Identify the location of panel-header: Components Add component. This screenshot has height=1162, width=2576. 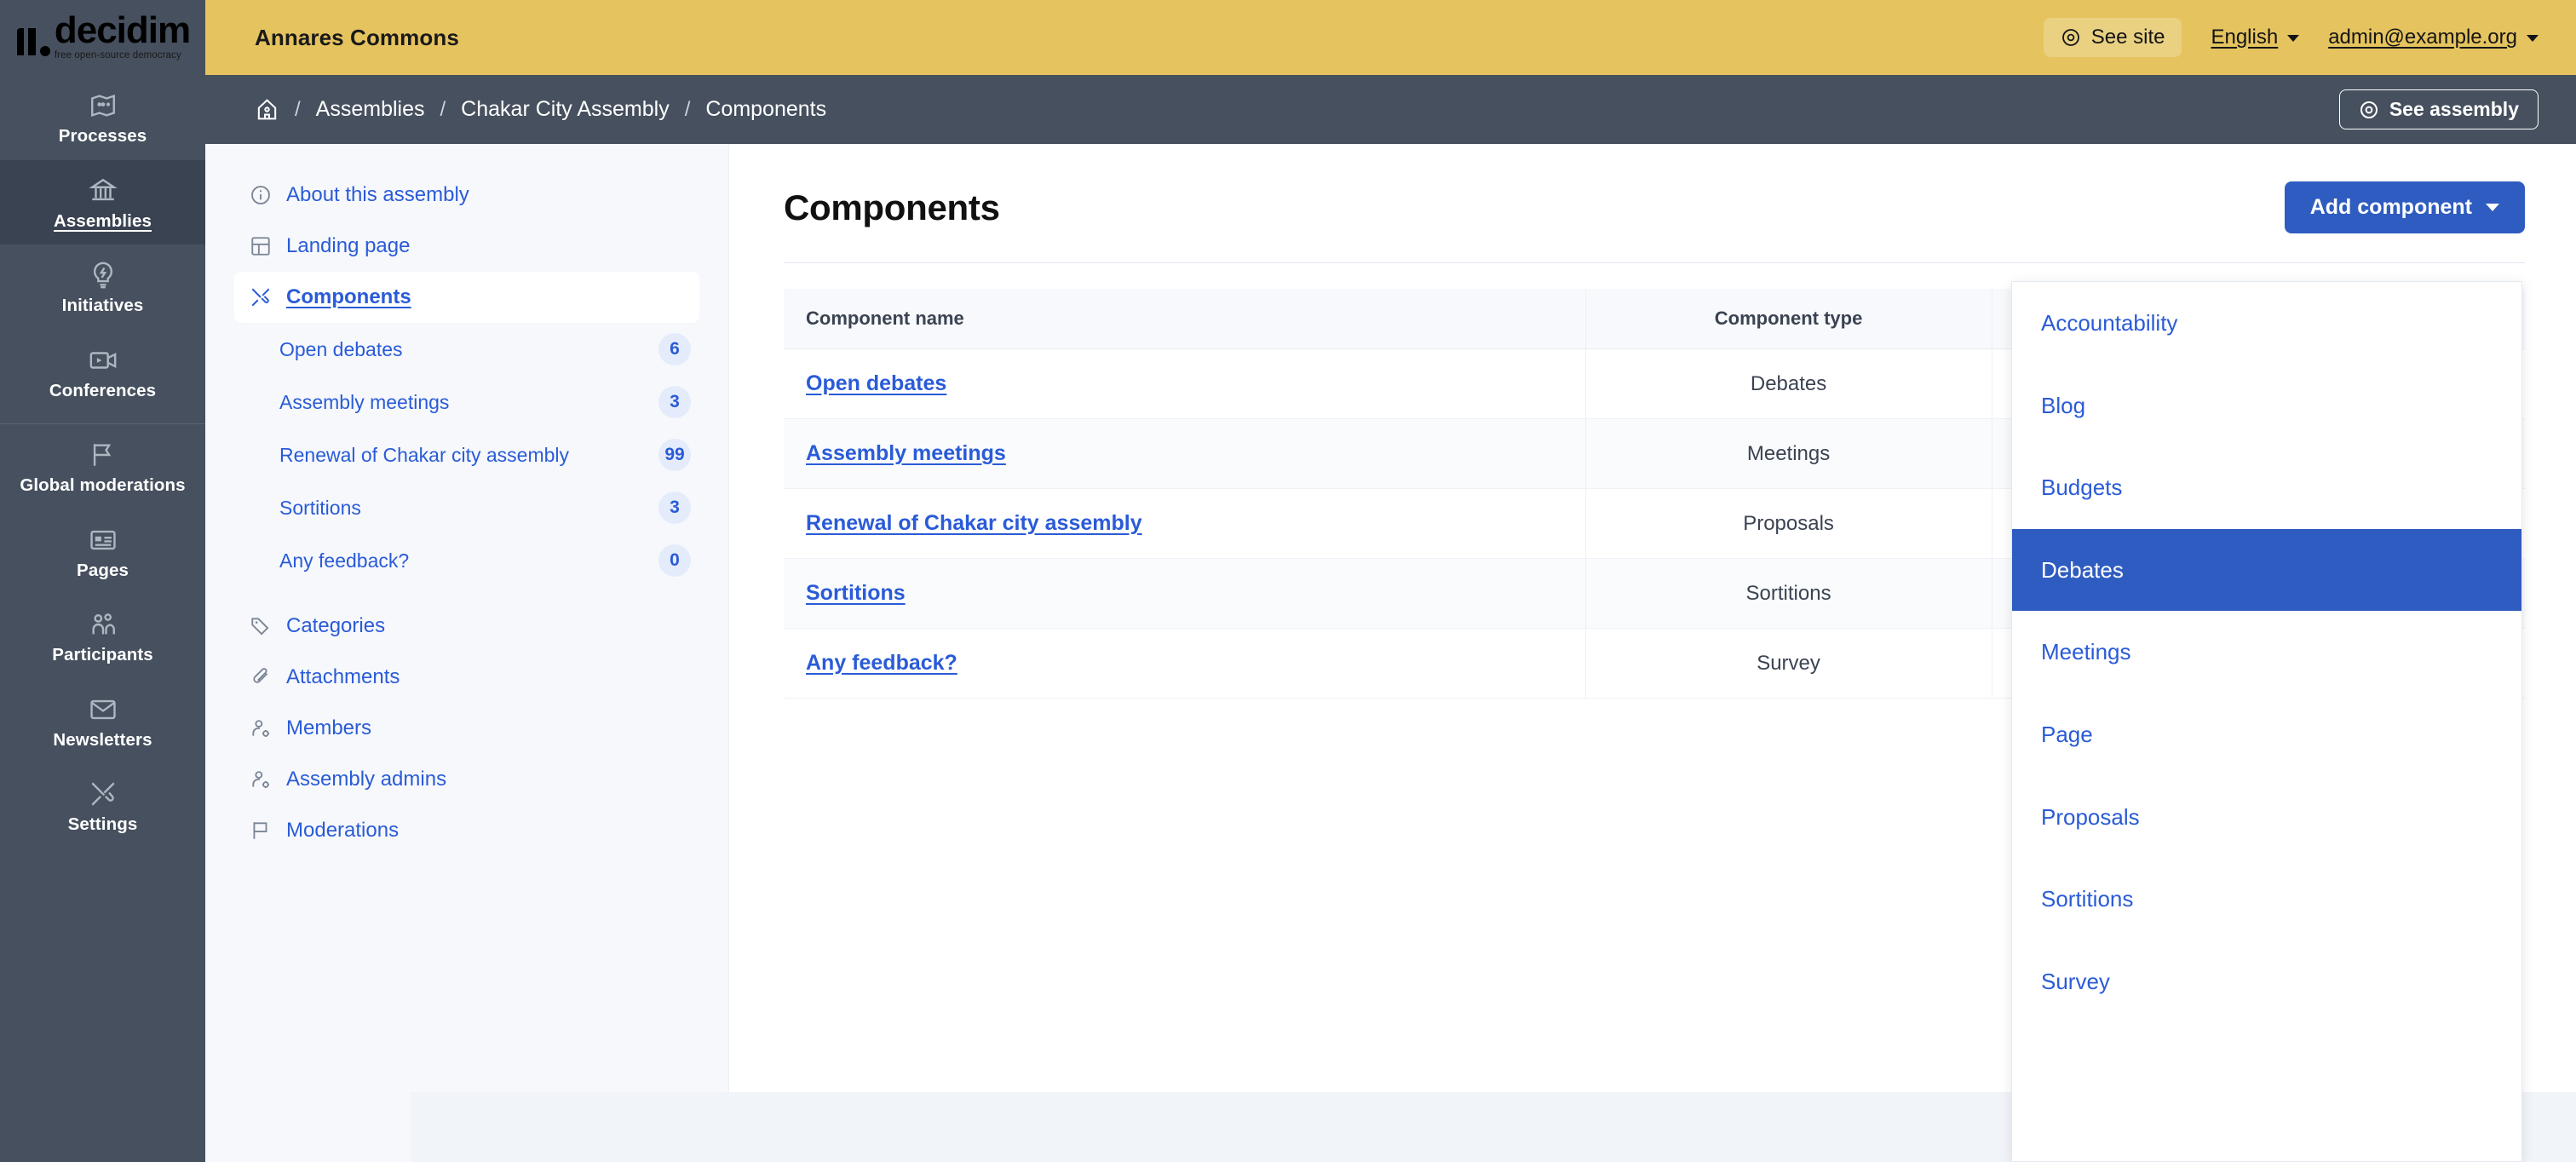
(1680, 207).